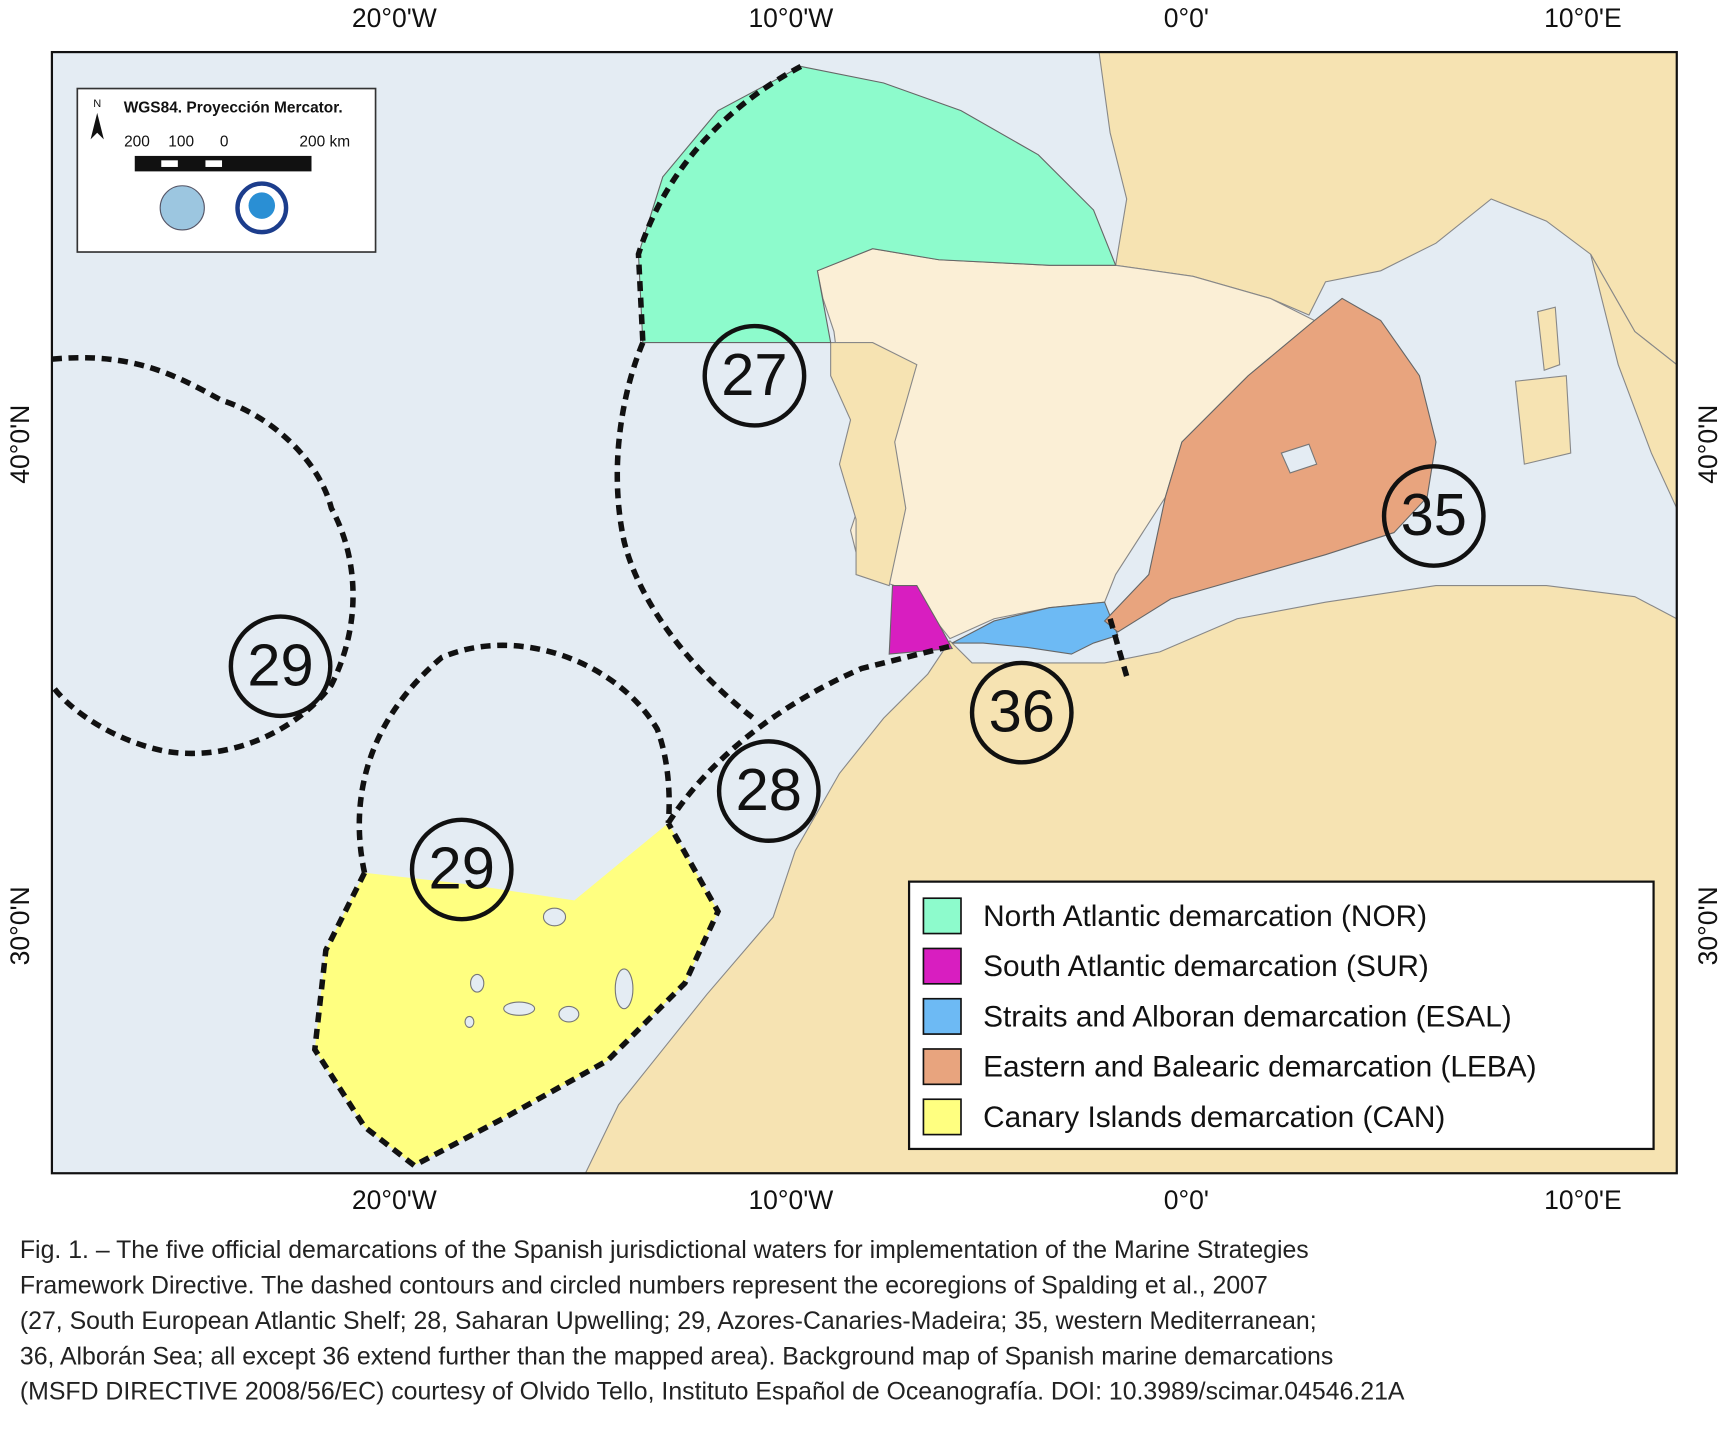  I want to click on portugal, so click(874, 464).